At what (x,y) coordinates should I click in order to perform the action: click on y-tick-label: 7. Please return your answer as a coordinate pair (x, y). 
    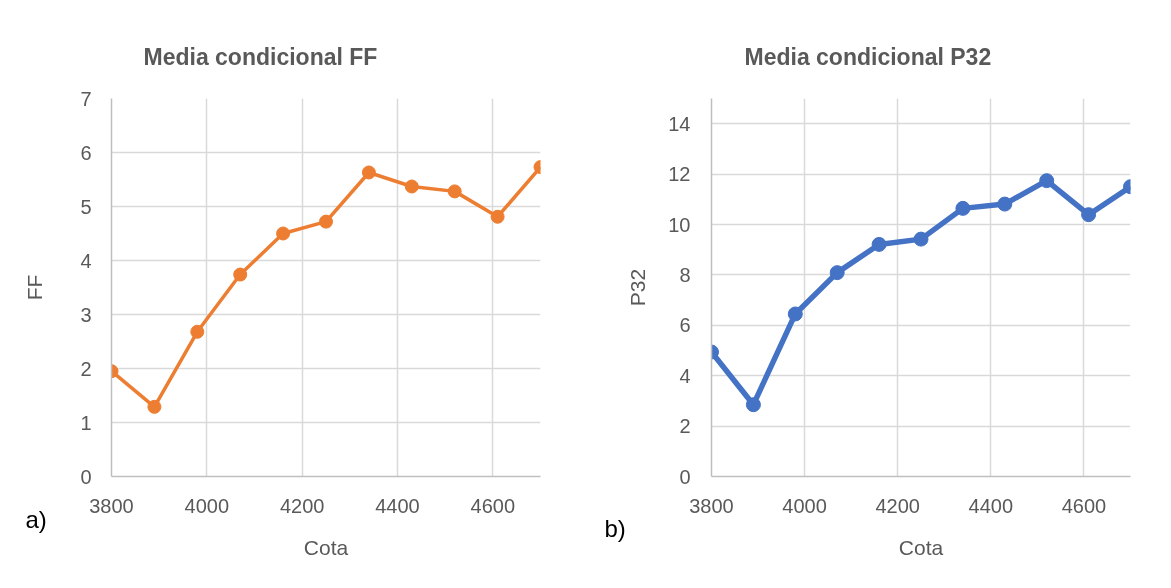
    Looking at the image, I should click on (86, 98).